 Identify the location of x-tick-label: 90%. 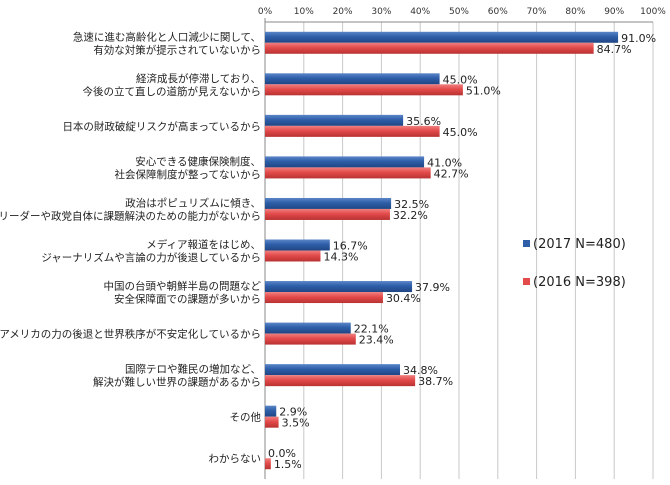
(614, 12).